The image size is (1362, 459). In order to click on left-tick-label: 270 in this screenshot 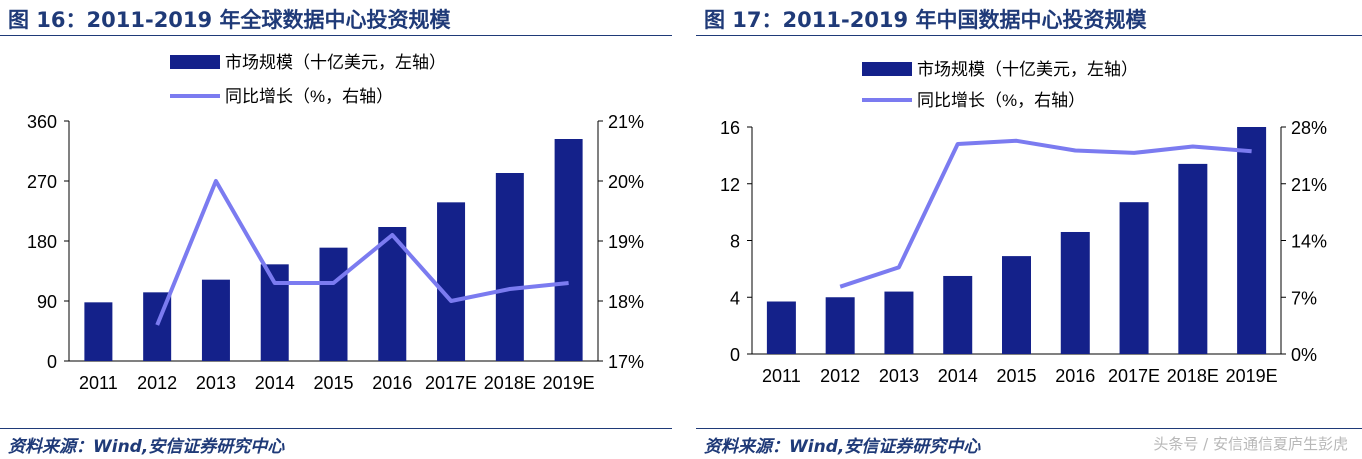, I will do `click(42, 182)`.